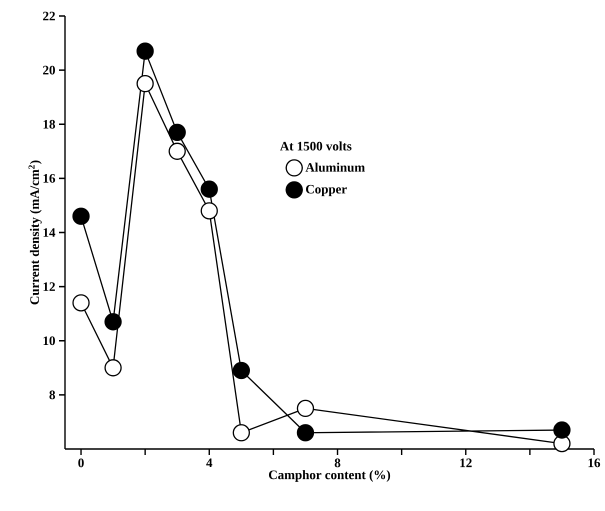  I want to click on legend-title: At 1500 volts, so click(316, 146).